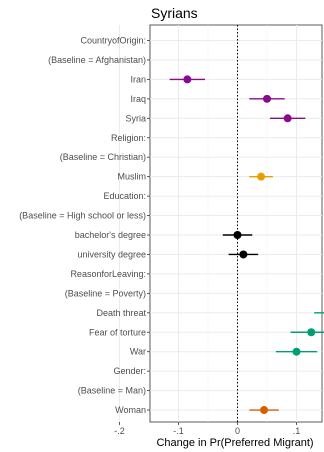 This screenshot has height=452, width=324. What do you see at coordinates (103, 157) in the screenshot?
I see `y-tick-label: (Baseline = Christian)` at bounding box center [103, 157].